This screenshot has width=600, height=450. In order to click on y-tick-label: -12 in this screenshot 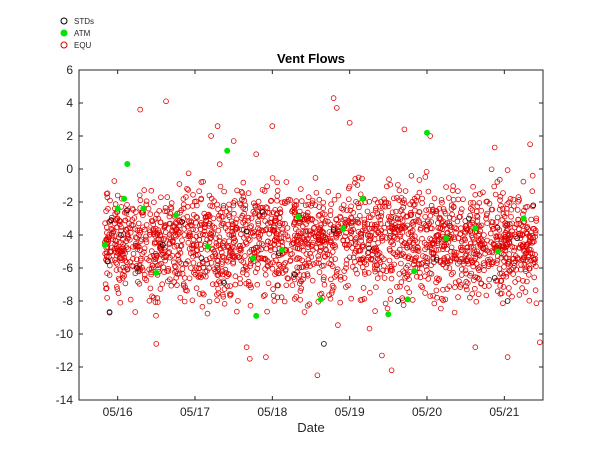, I will do `click(65, 367)`.